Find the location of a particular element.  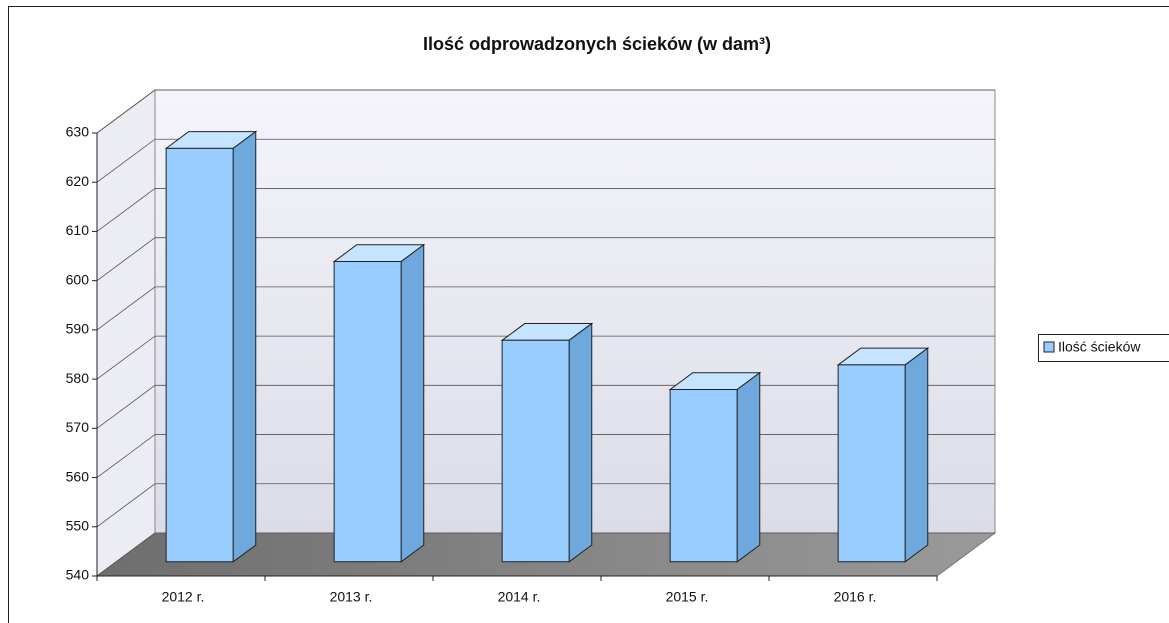

x-tick-label: 2014 r. is located at coordinates (519, 597).